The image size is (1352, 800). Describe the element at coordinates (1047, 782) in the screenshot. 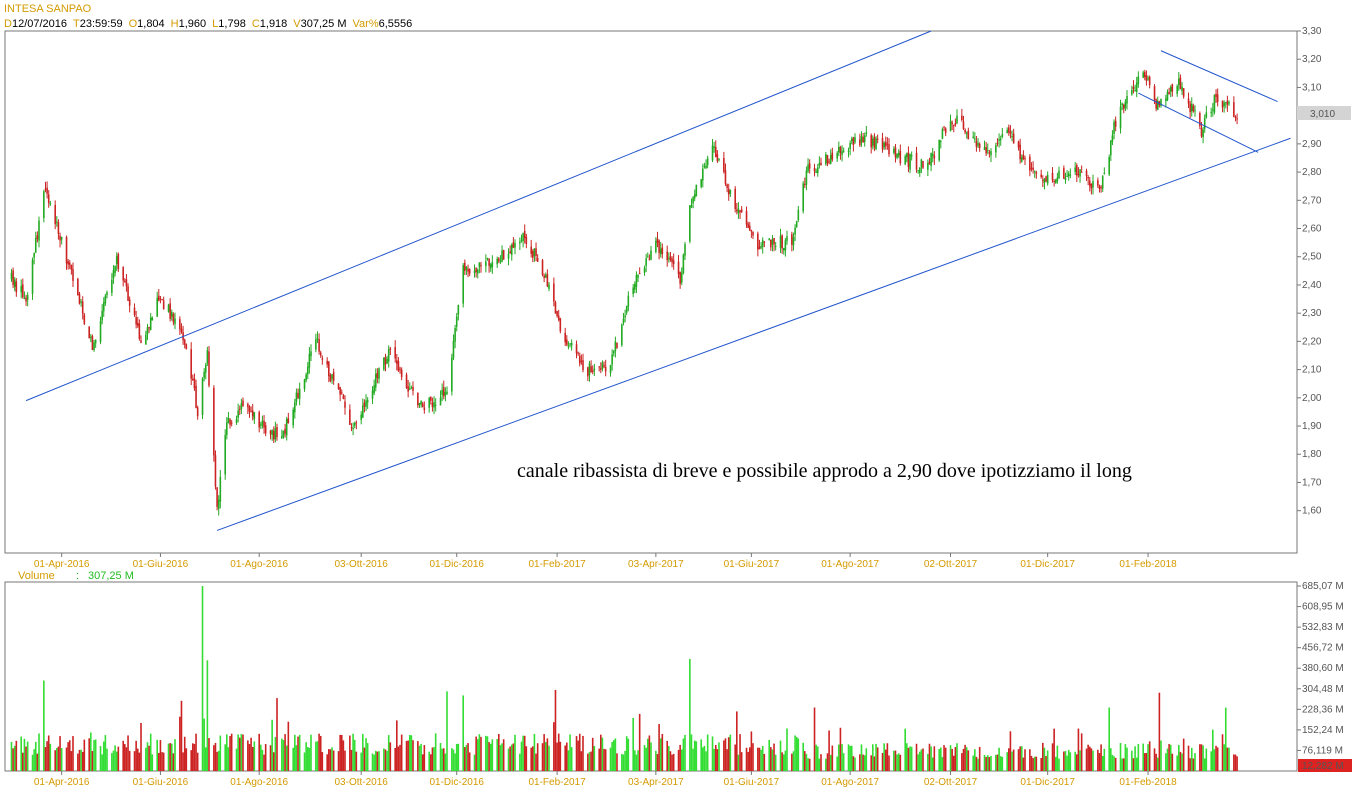

I see `volume-x-tick-label: 01-Dic-2017` at that location.